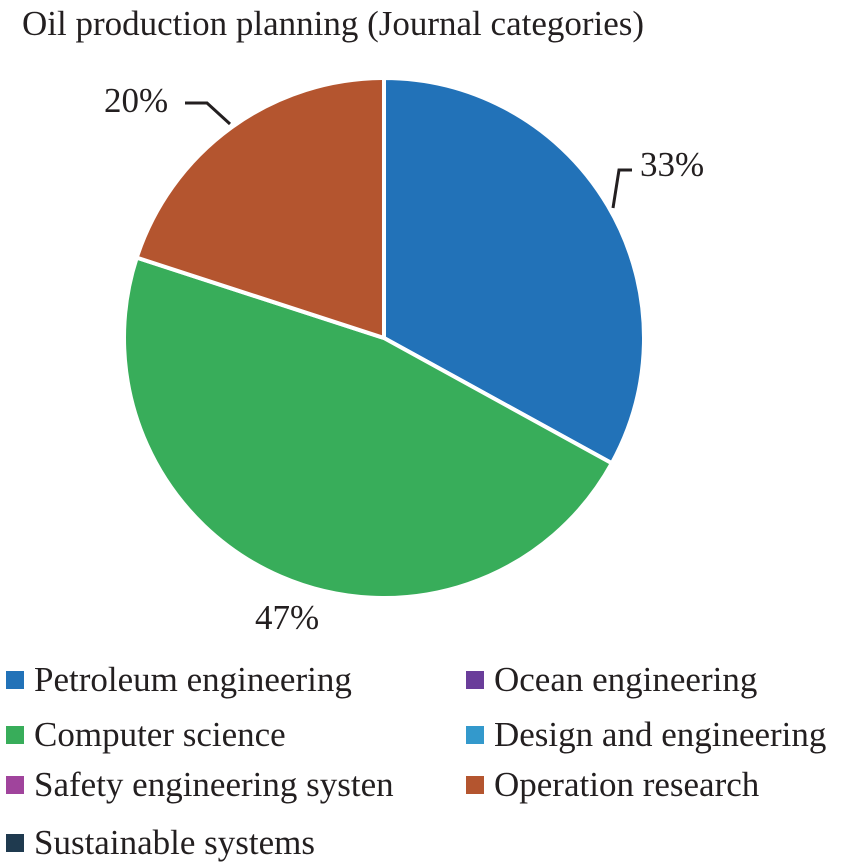  What do you see at coordinates (136, 100) in the screenshot?
I see `data-label-operation-research: 20%` at bounding box center [136, 100].